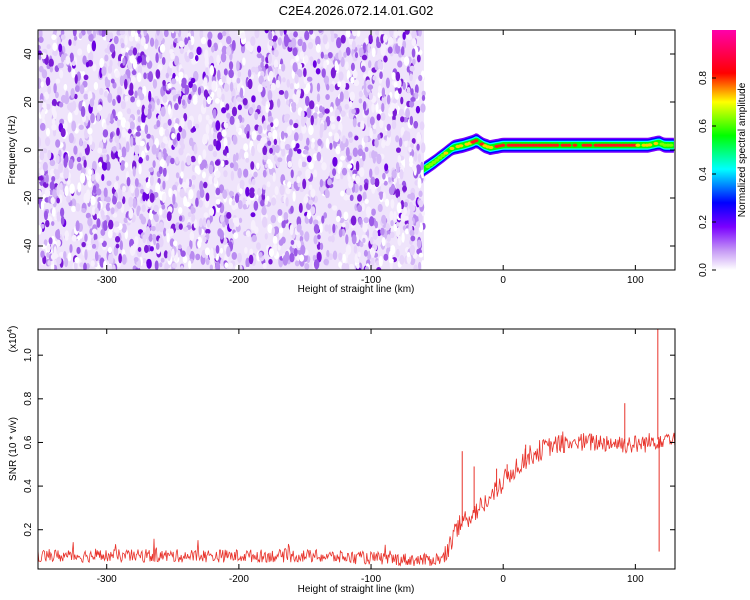  What do you see at coordinates (703, 126) in the screenshot?
I see `colorbar-tick-label: 0.6` at bounding box center [703, 126].